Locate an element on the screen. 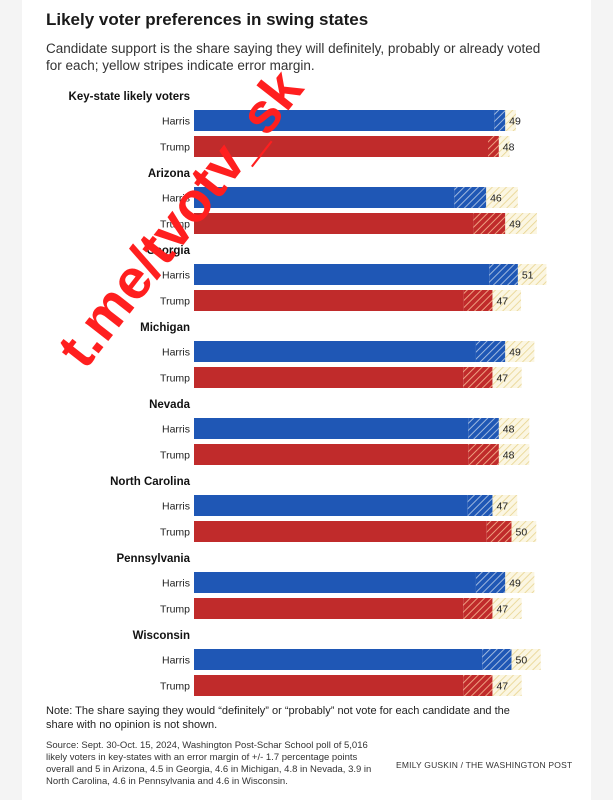 This screenshot has width=613, height=800. bar-name-pennsylvania-harris: Harris is located at coordinates (176, 584).